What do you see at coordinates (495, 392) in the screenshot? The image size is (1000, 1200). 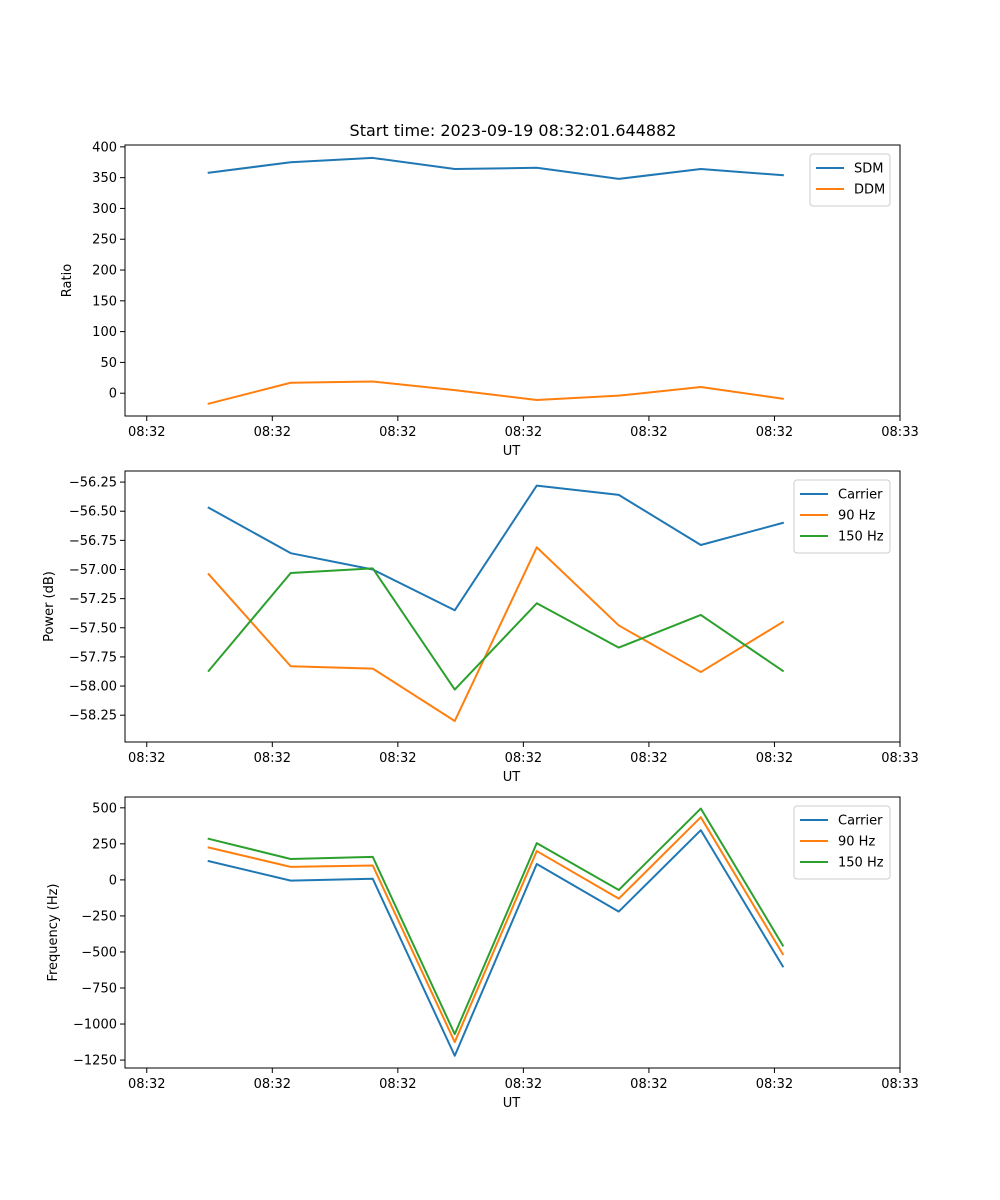 I see `series-line-ddm` at bounding box center [495, 392].